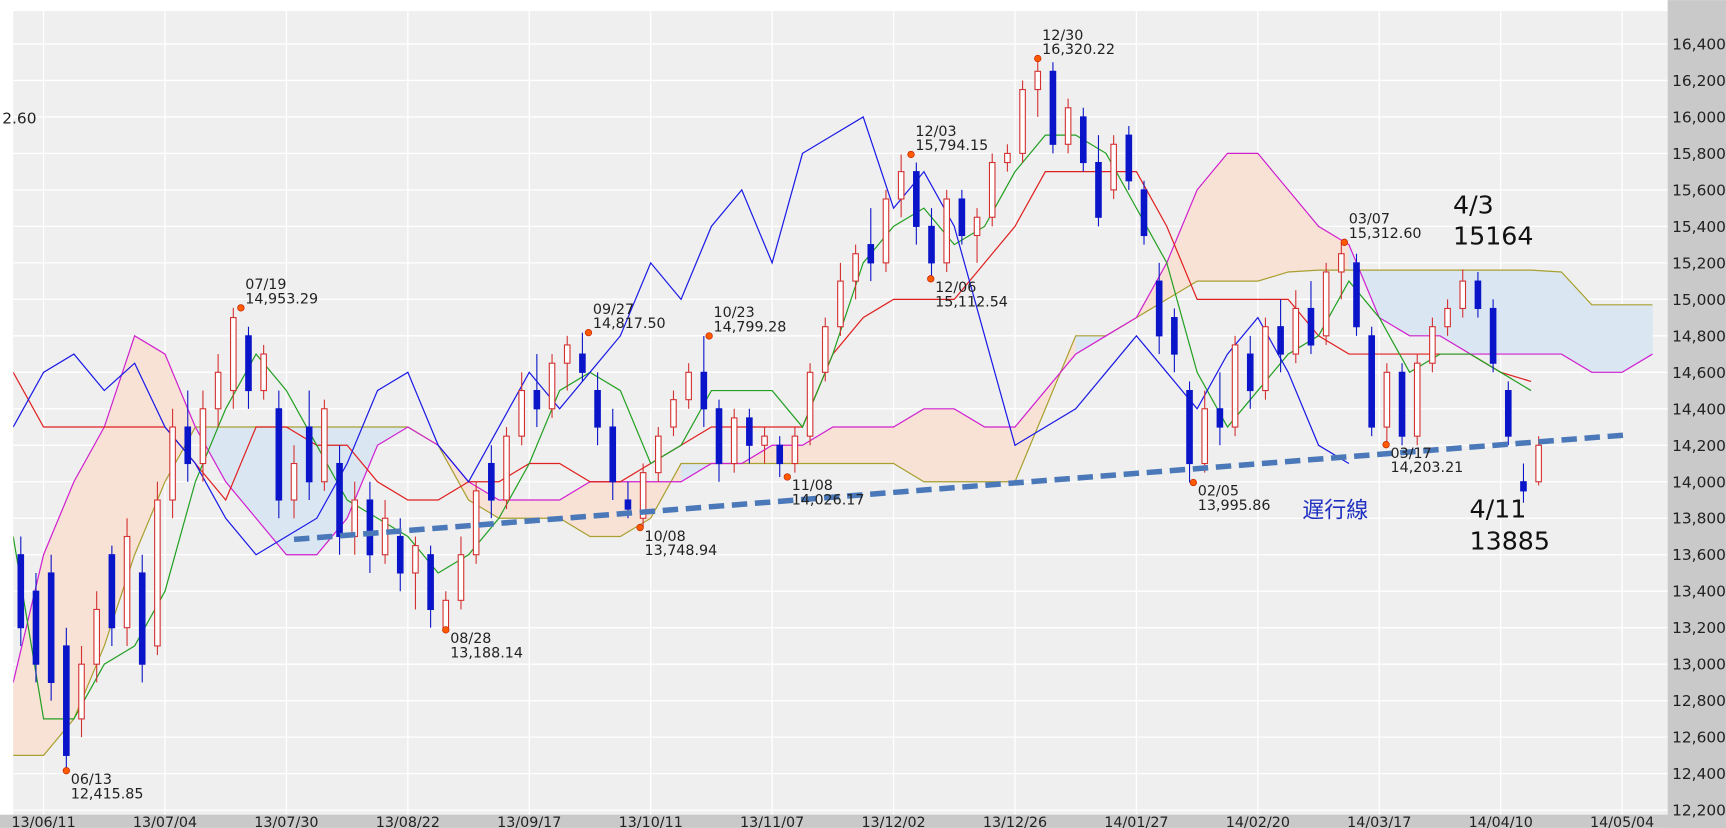 The width and height of the screenshot is (1726, 828). What do you see at coordinates (1699, 190) in the screenshot?
I see `y-tick-label: 15,600` at bounding box center [1699, 190].